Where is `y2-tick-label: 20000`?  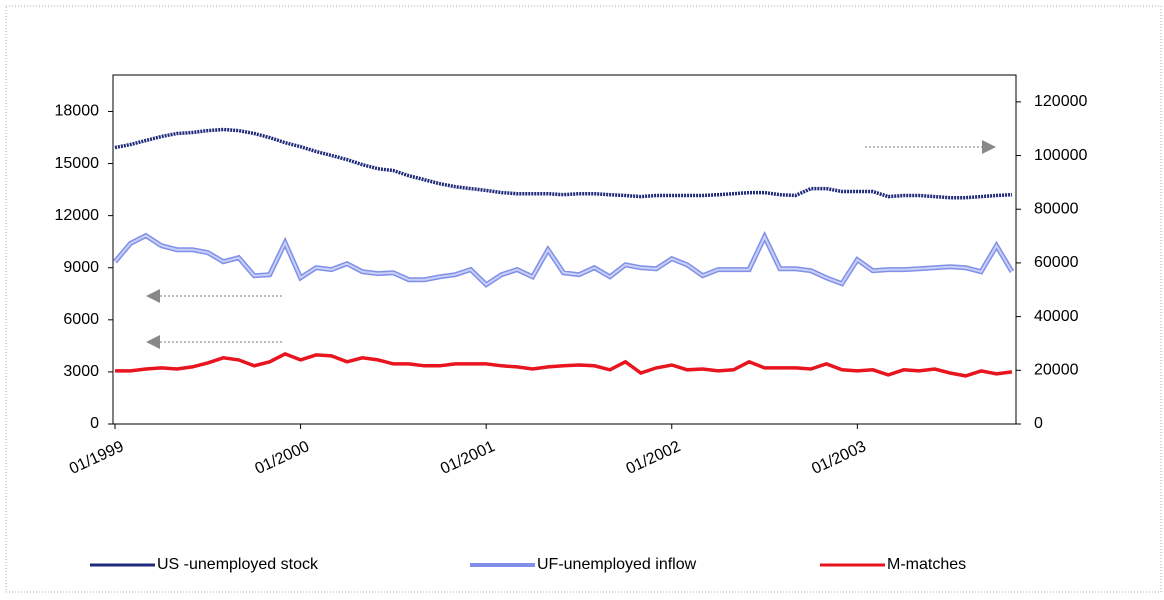
y2-tick-label: 20000 is located at coordinates (1056, 370).